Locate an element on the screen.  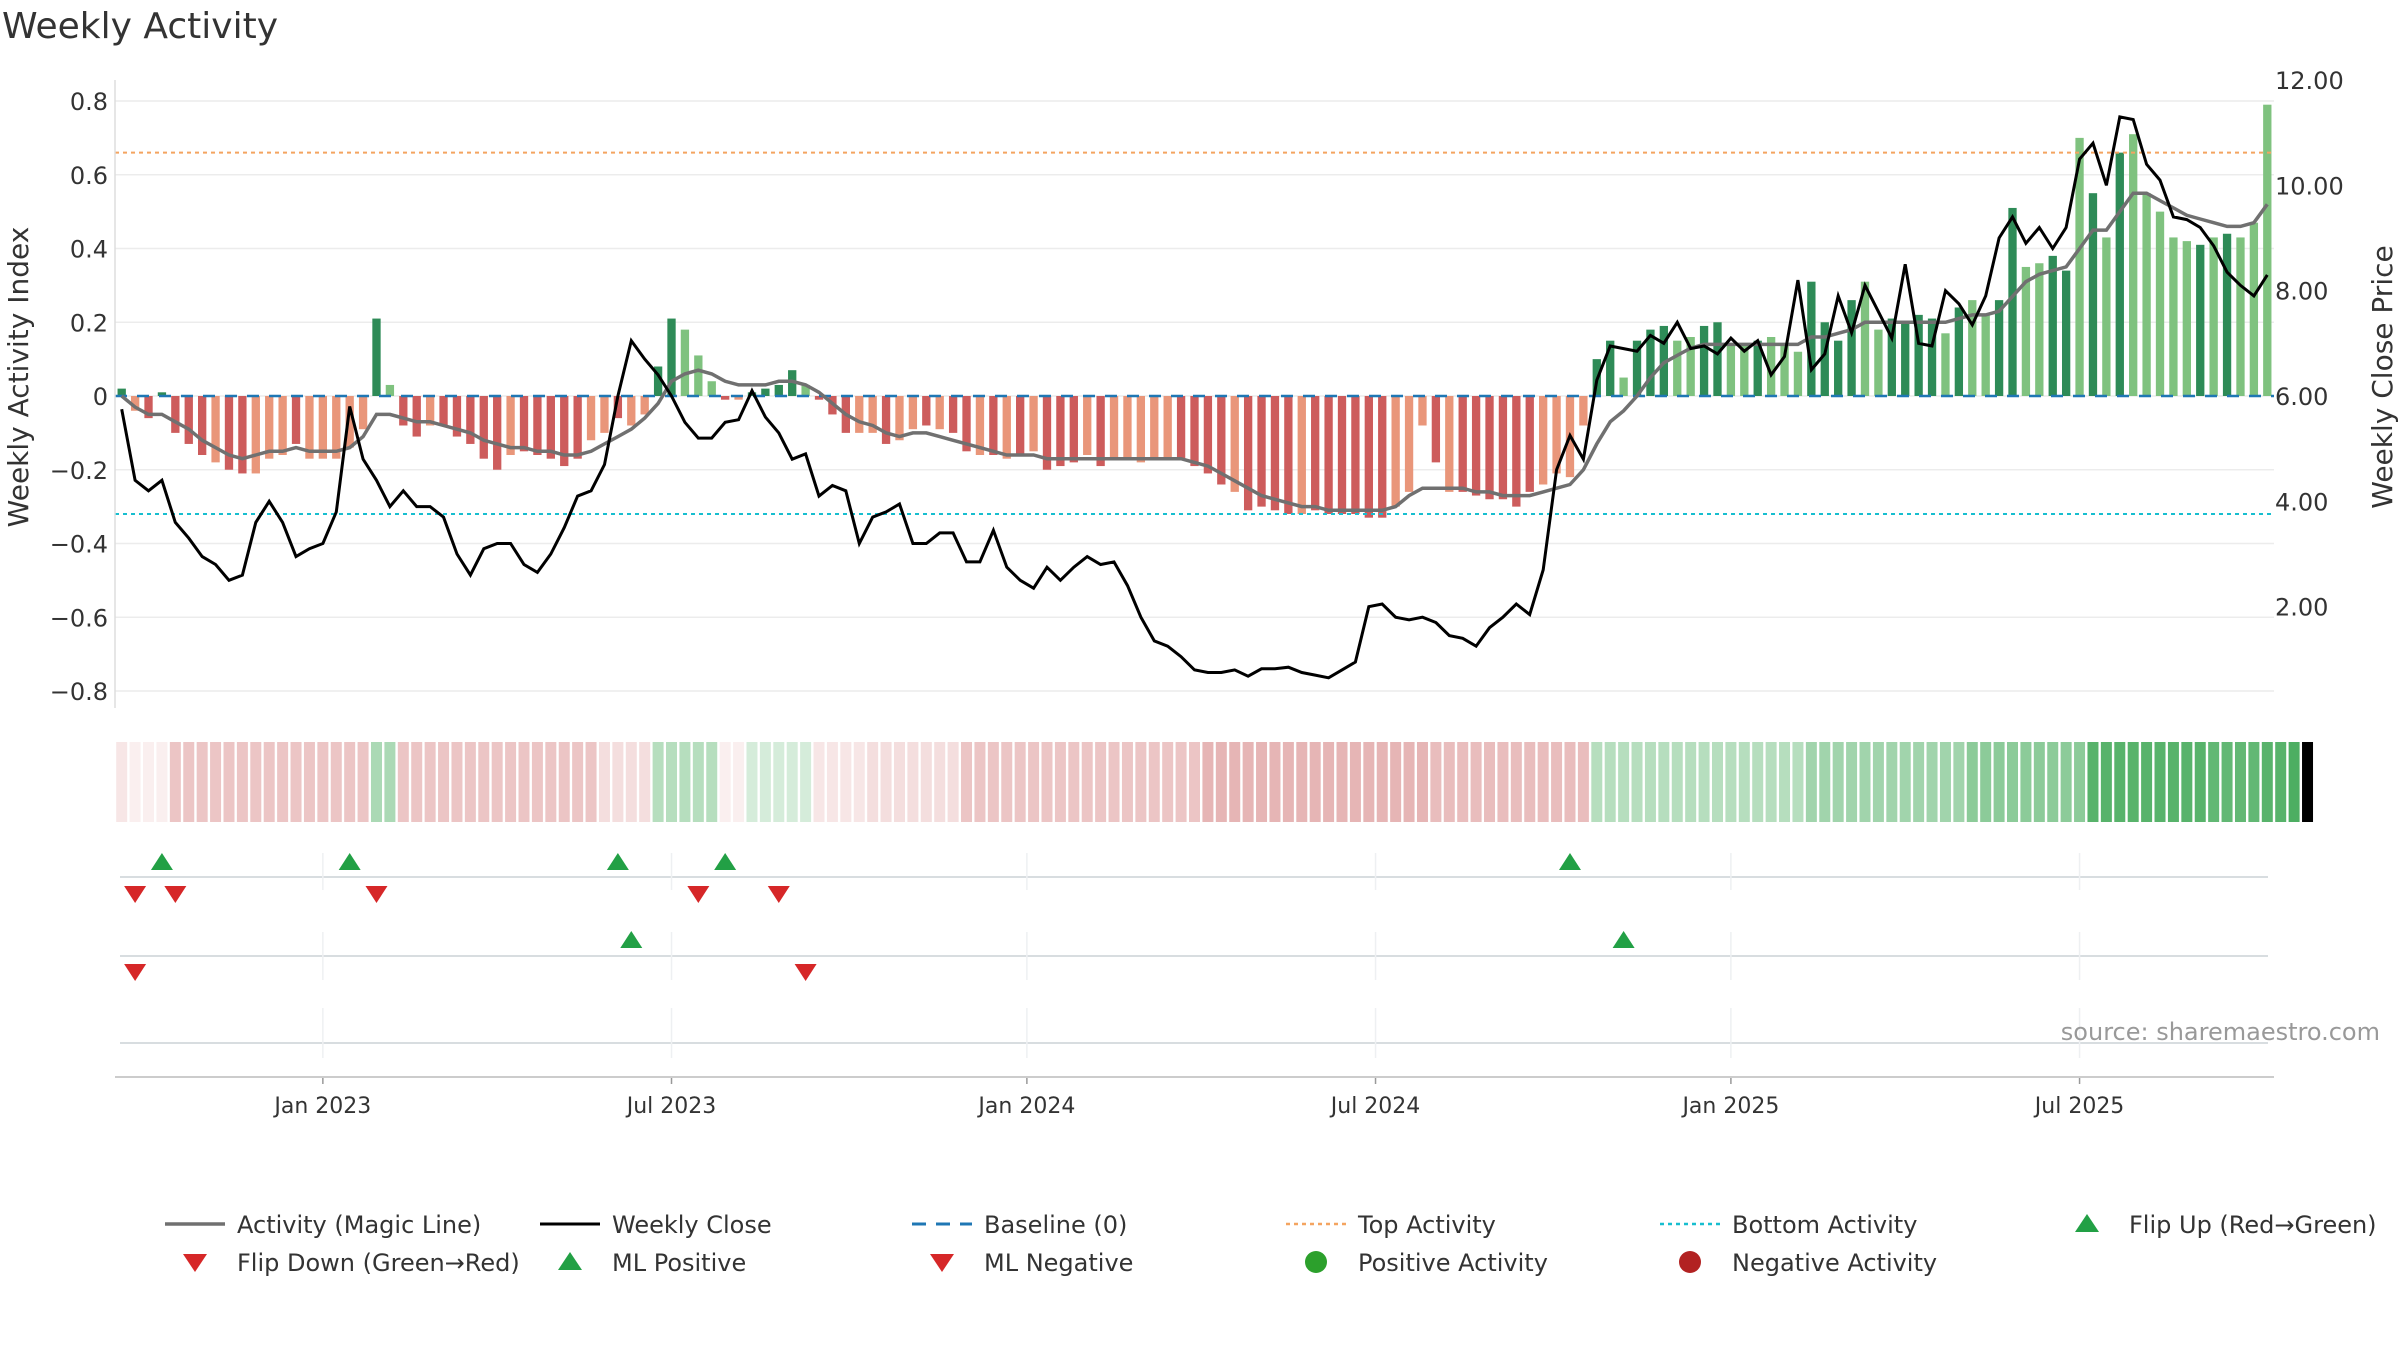
legend-item: Activity (Magic Line) is located at coordinates (323, 1225).